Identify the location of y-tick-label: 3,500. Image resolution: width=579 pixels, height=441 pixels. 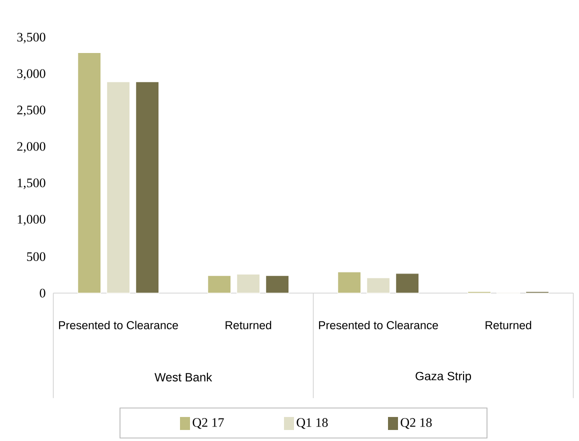
(31, 38).